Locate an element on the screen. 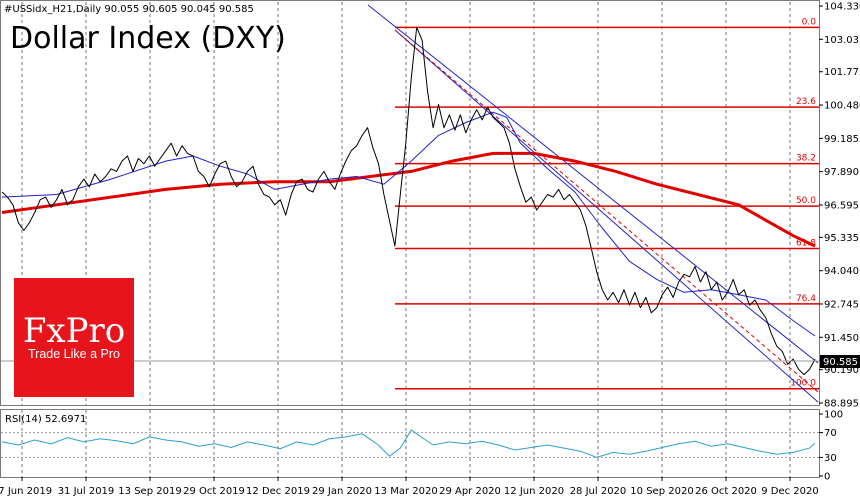 The image size is (860, 500). price-tick-label: 99.185 is located at coordinates (841, 139).